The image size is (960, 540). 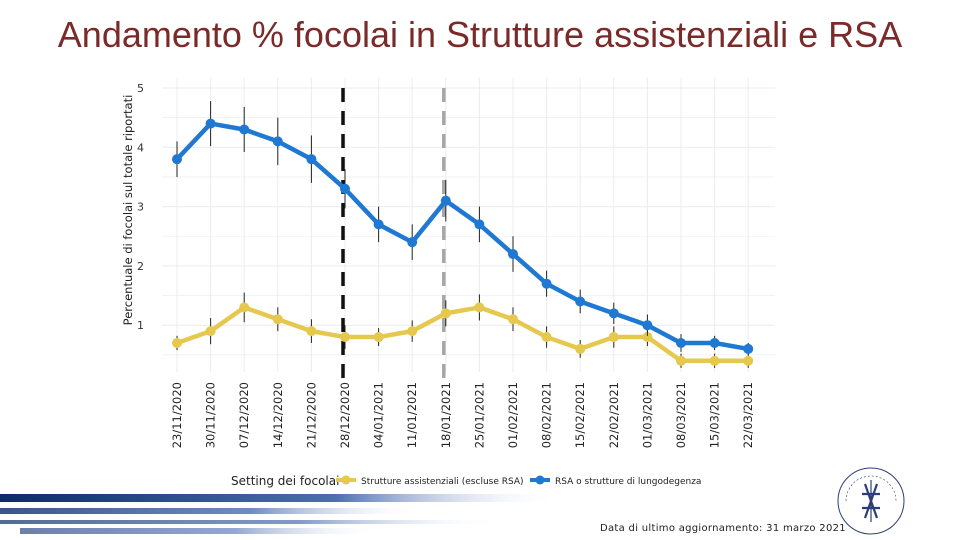 What do you see at coordinates (140, 88) in the screenshot?
I see `y-tick-label: 5` at bounding box center [140, 88].